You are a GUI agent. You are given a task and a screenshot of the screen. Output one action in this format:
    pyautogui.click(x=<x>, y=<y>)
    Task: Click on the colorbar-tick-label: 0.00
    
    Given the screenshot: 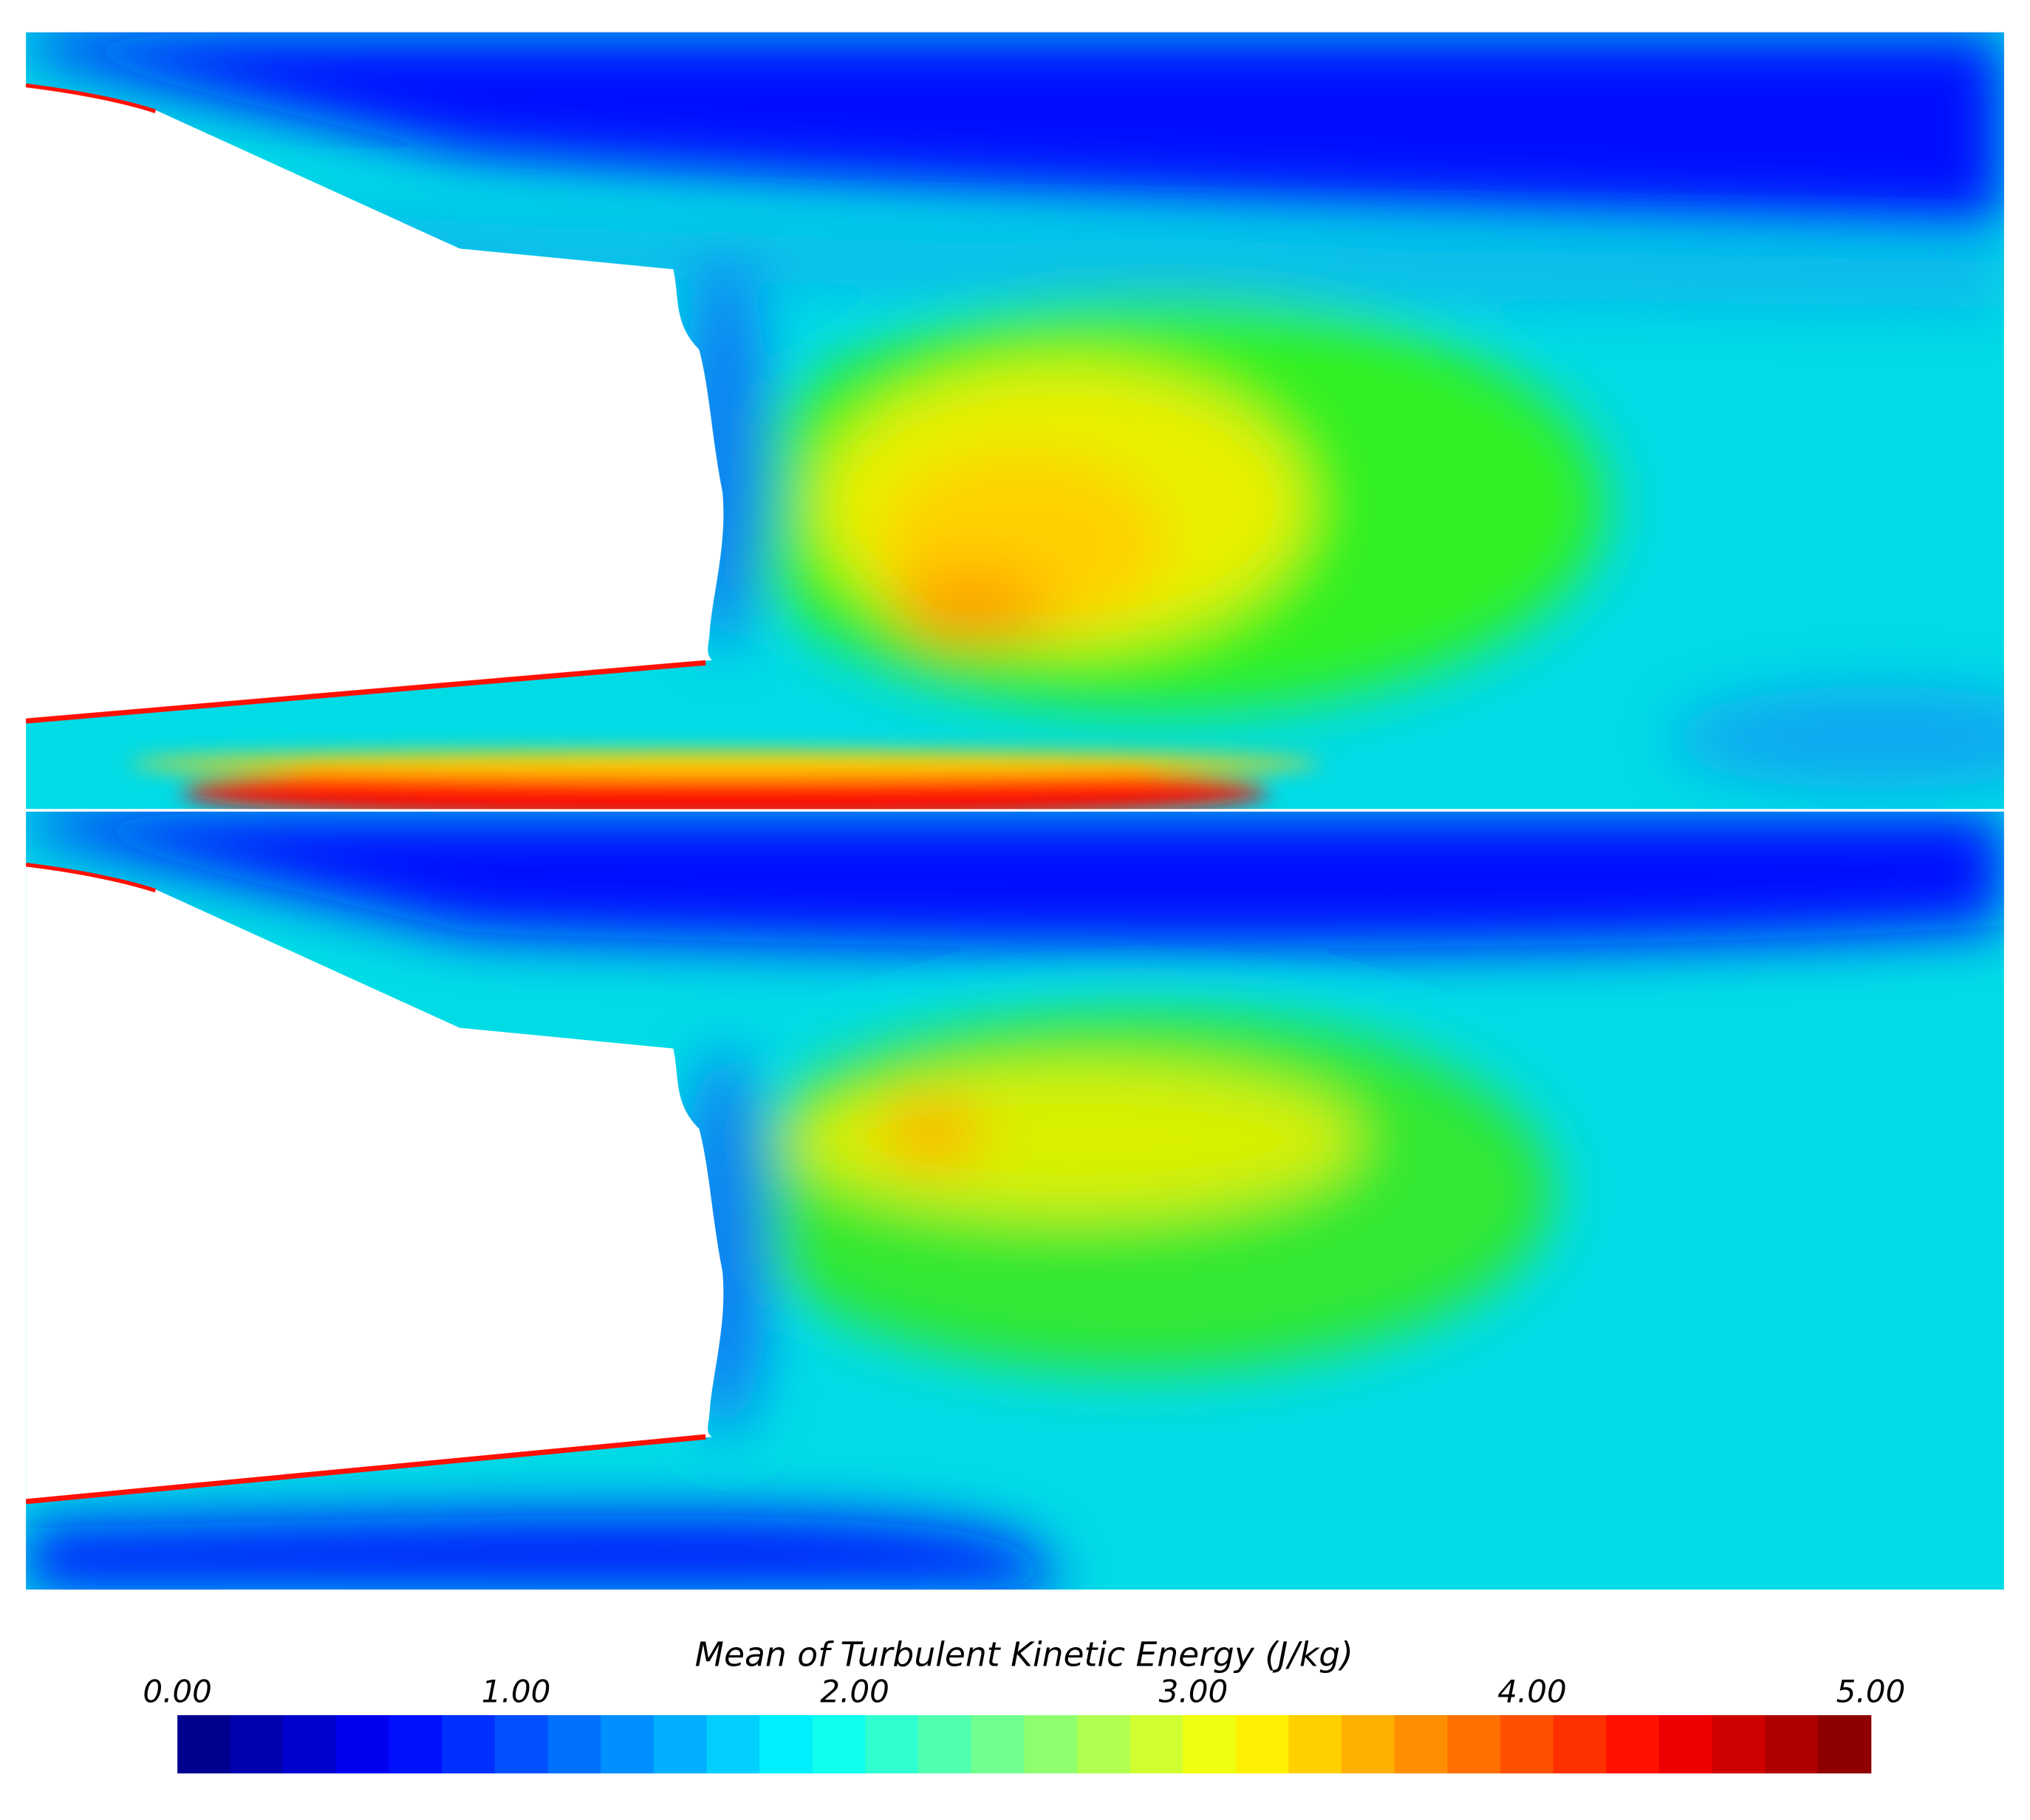 What is the action you would take?
    pyautogui.click(x=177, y=1692)
    